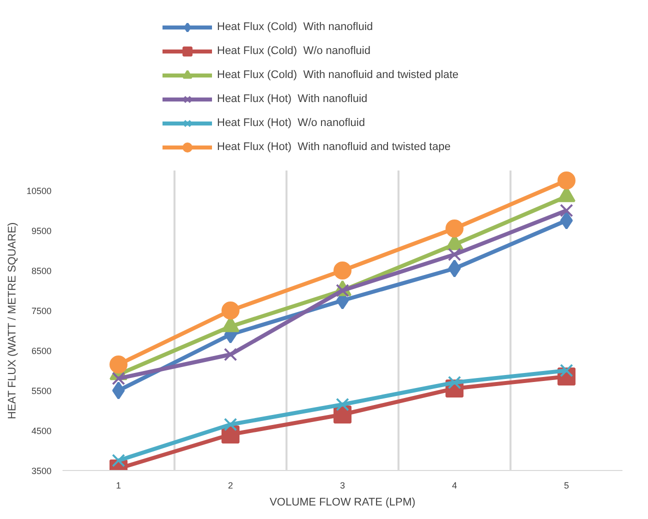  What do you see at coordinates (291, 123) in the screenshot?
I see `legend-label: Heat Flux (Hot) W/o nanofluid` at bounding box center [291, 123].